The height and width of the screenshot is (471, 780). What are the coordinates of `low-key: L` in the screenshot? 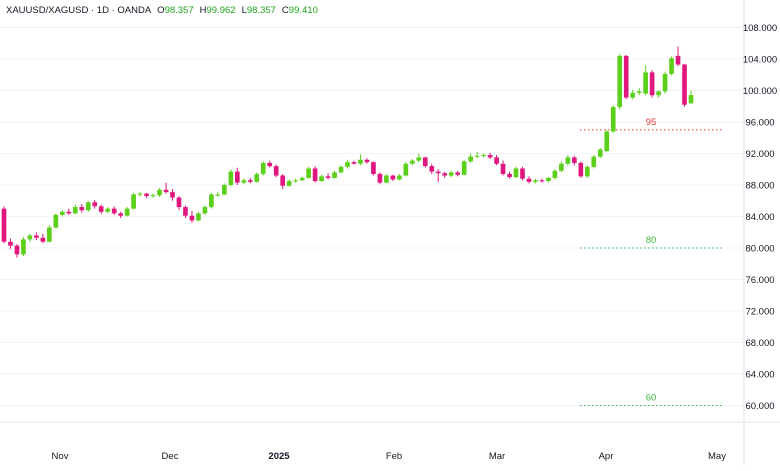 It's located at (244, 10).